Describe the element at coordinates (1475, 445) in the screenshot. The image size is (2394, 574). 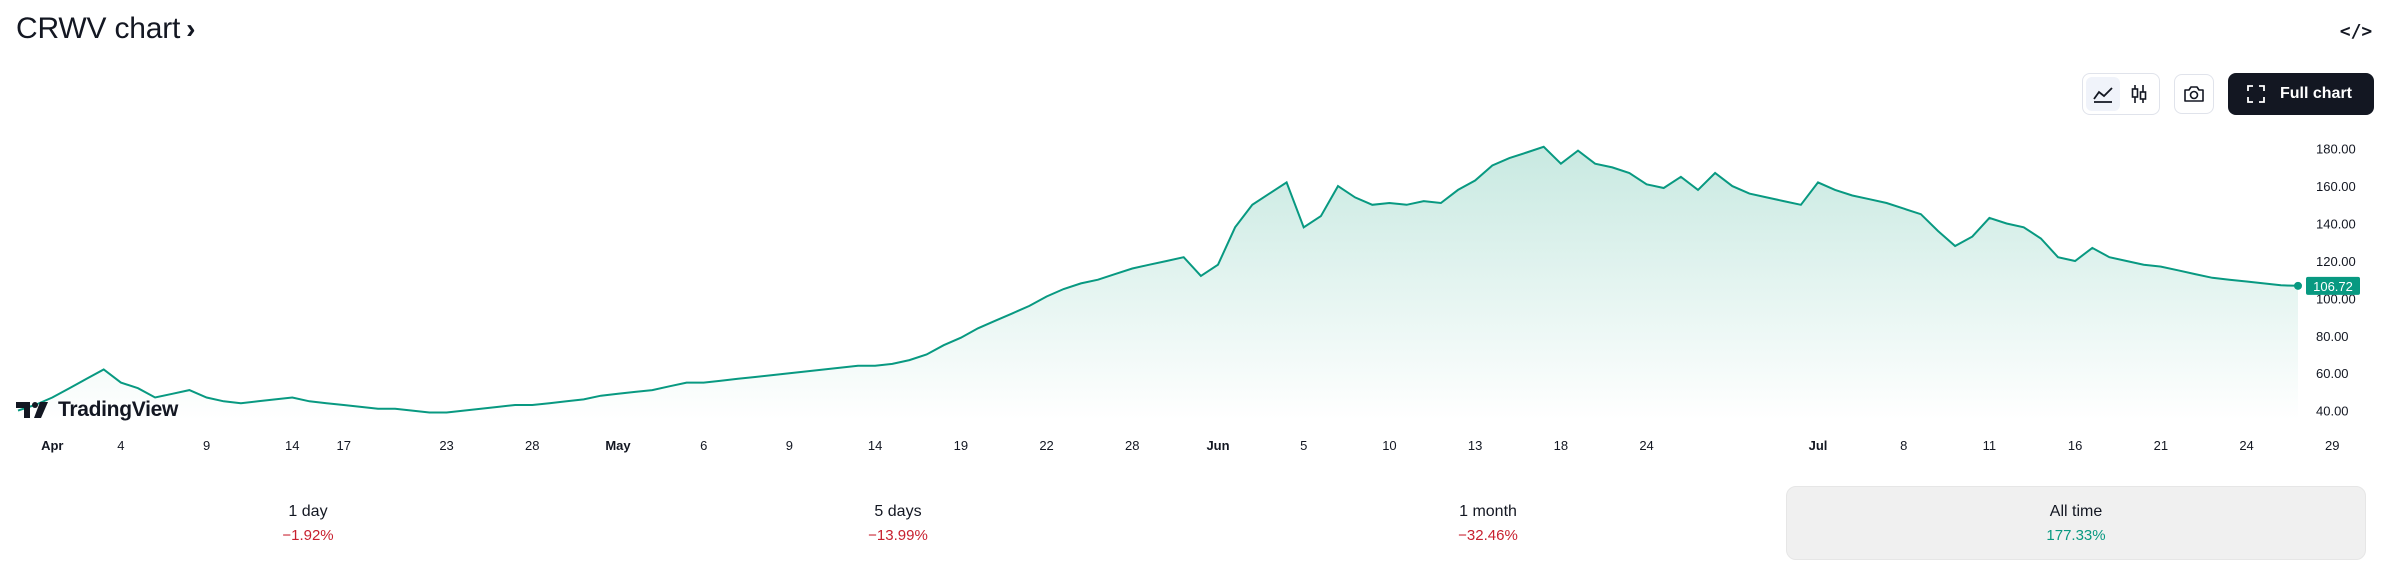
I see `x-tick-label: 13` at that location.